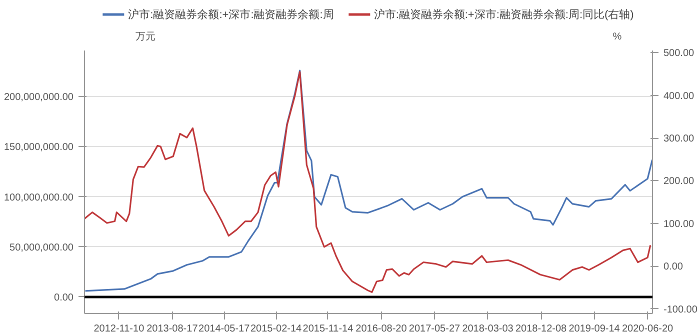 This screenshot has height=334, width=700. What do you see at coordinates (231, 15) in the screenshot?
I see `legend-label: 沪市:融资融券余额:+深市:融资融券余额:周` at bounding box center [231, 15].